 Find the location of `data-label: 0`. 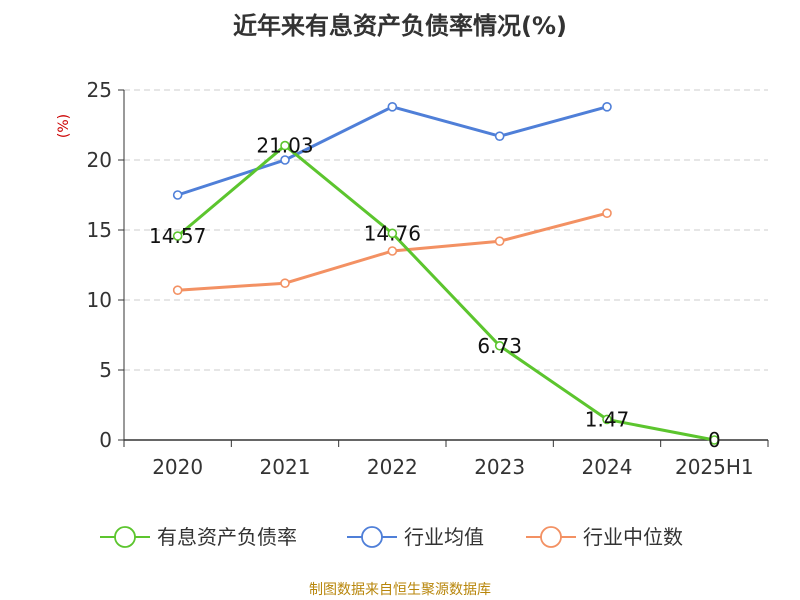

data-label: 0 is located at coordinates (714, 440).